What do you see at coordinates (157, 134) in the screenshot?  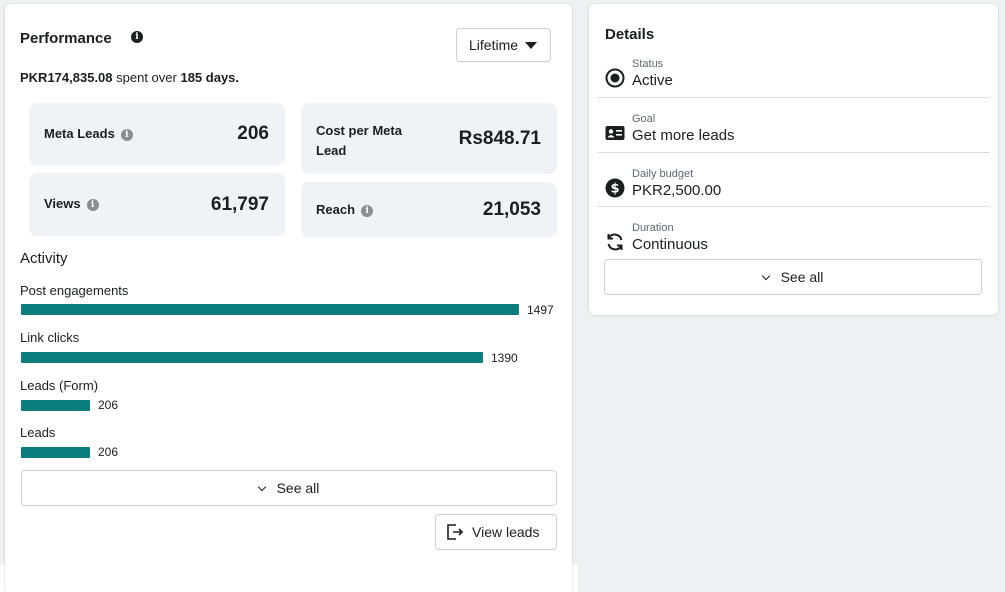 I see `metric-meta-leads: Meta Leads i 206` at bounding box center [157, 134].